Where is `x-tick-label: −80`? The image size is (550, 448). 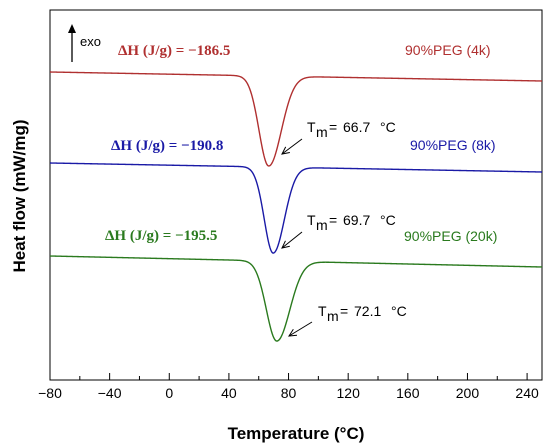 x-tick-label: −80 is located at coordinates (50, 393).